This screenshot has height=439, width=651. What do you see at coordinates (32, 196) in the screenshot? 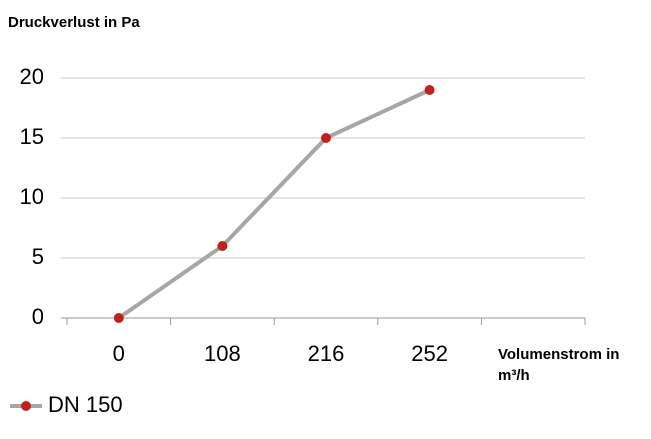
I see `y-tick-label: 10` at bounding box center [32, 196].